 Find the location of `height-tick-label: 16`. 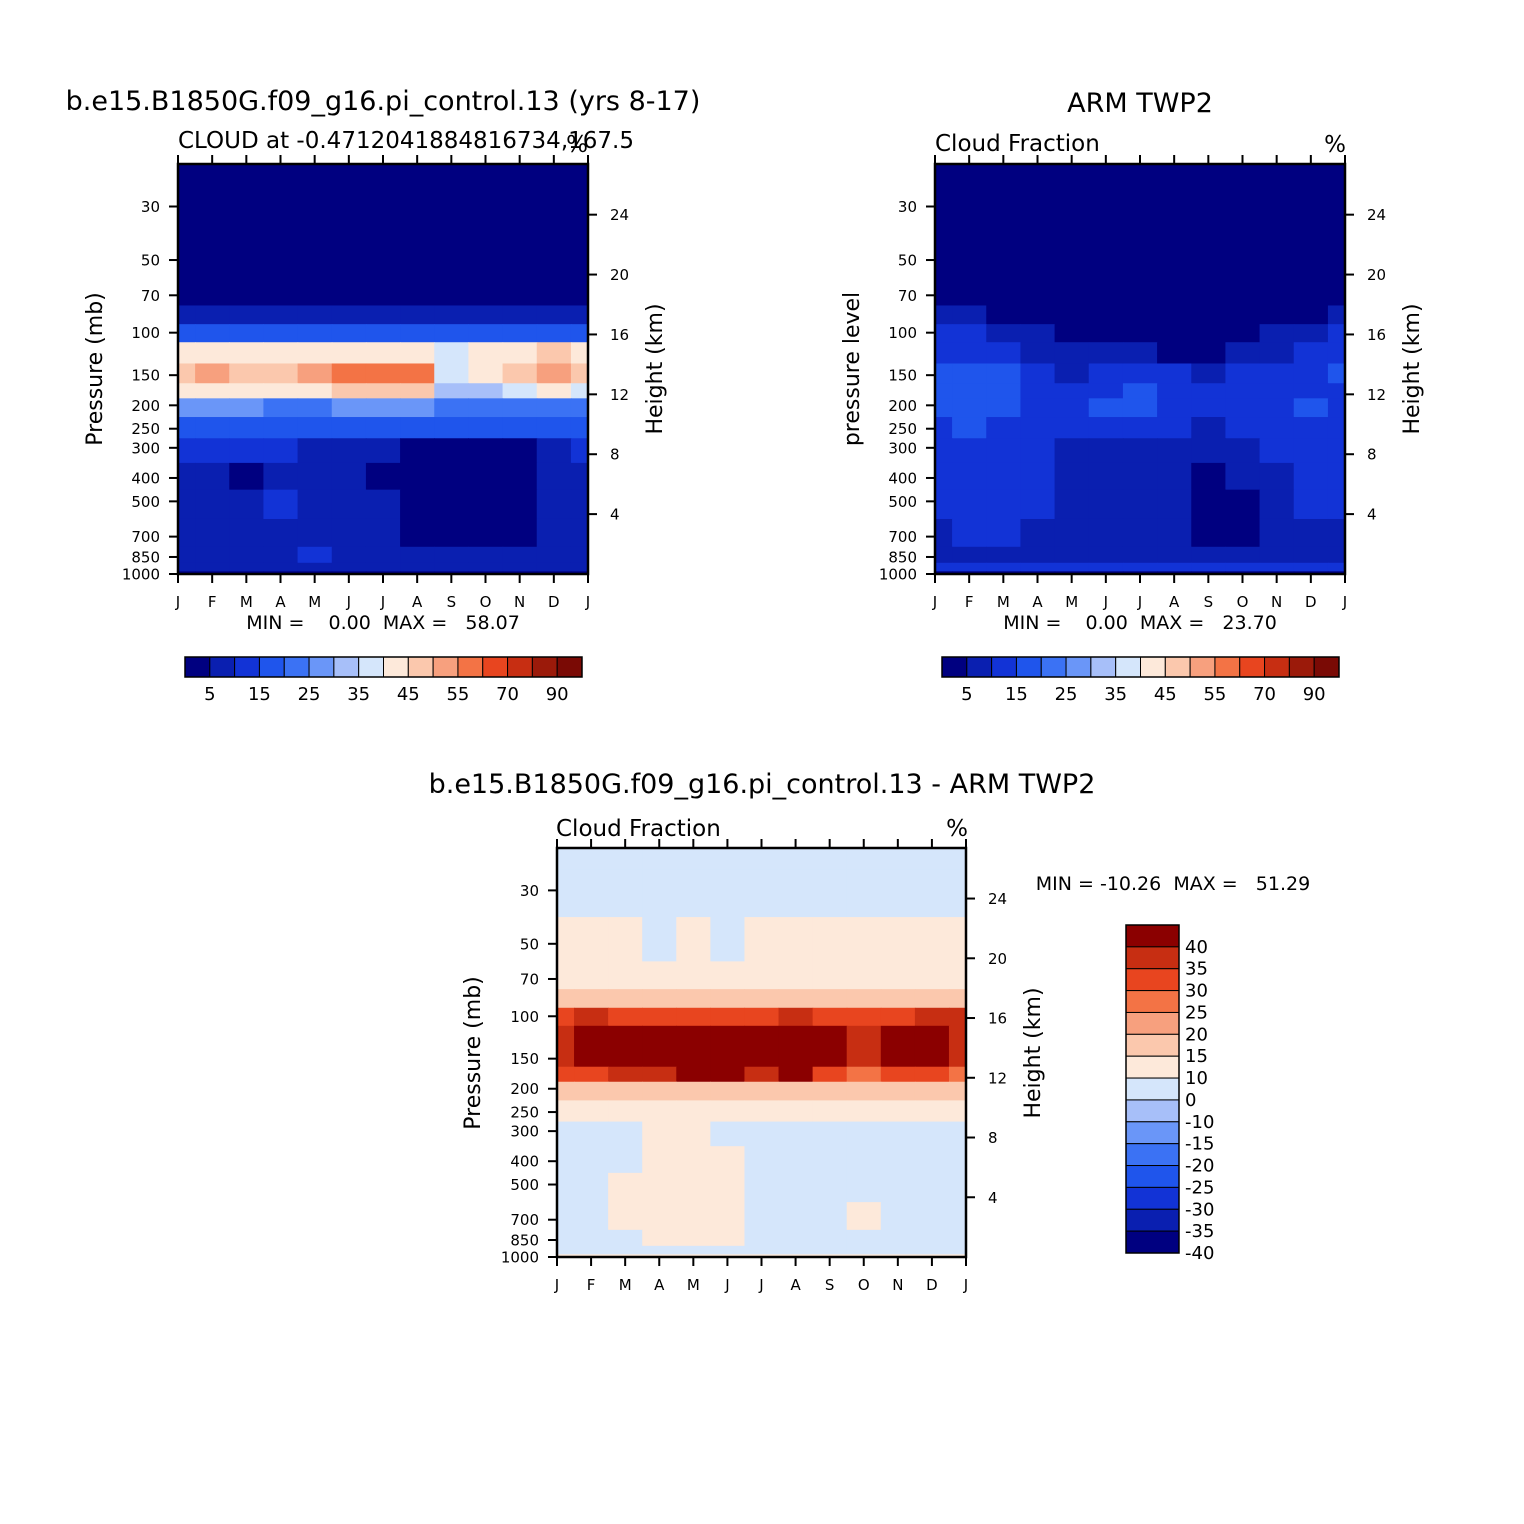

height-tick-label: 16 is located at coordinates (619, 335).